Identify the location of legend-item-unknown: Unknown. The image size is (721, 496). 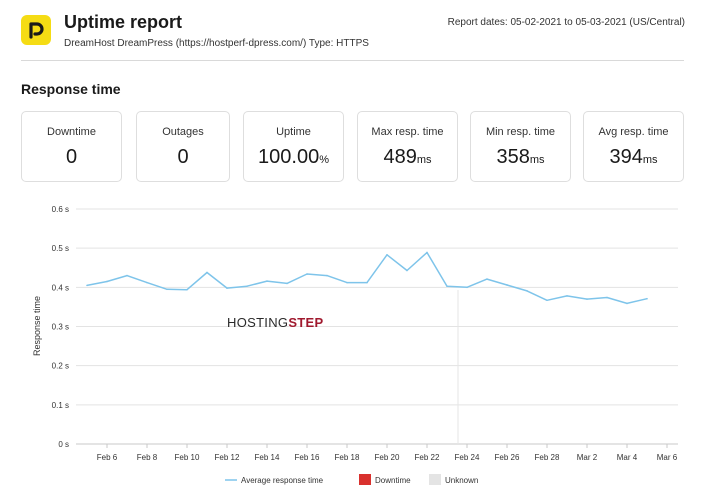
(461, 480).